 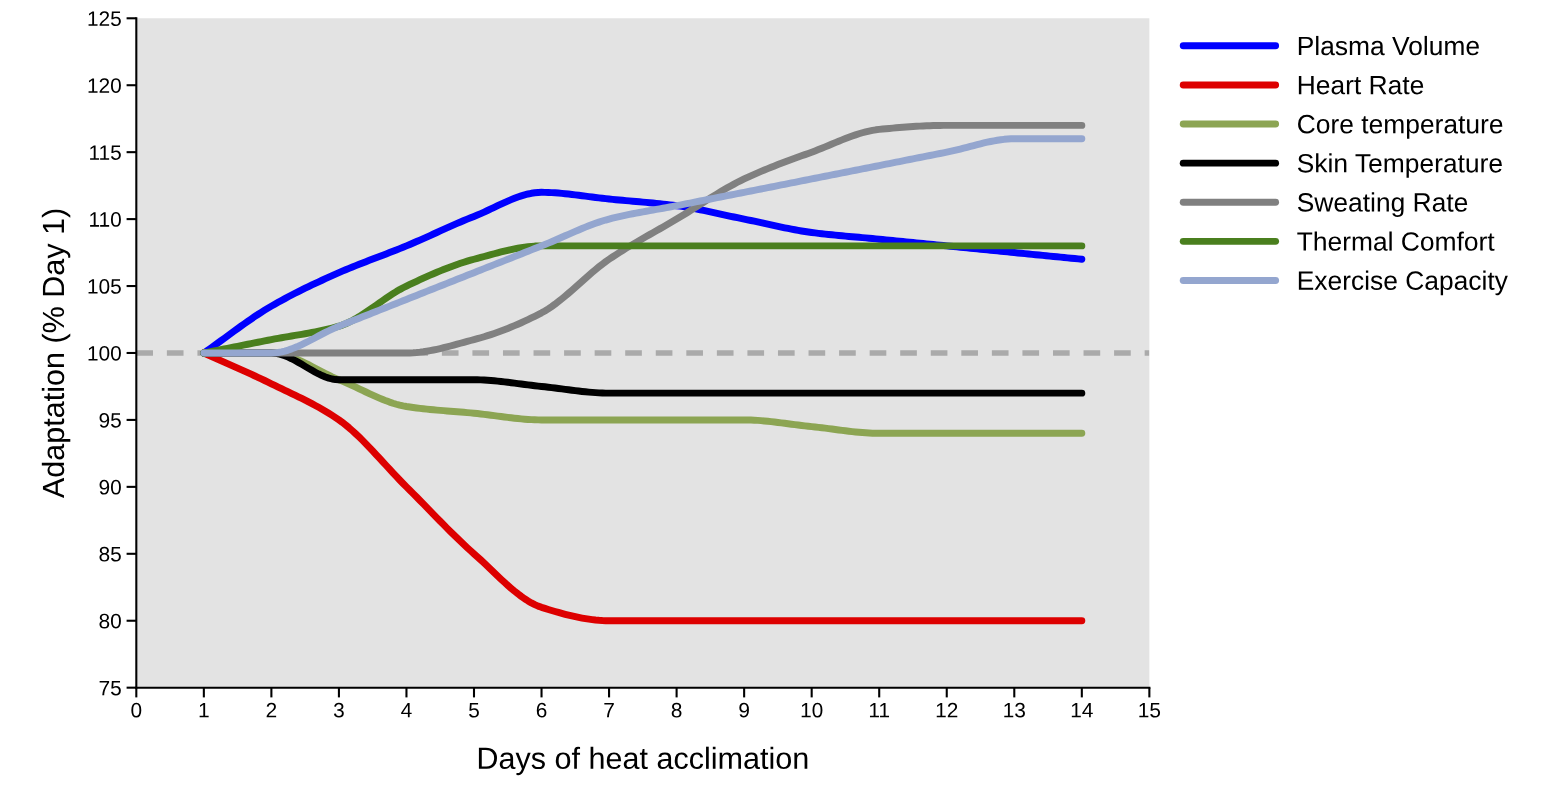 I want to click on y-tick-label: 110, so click(x=105, y=219).